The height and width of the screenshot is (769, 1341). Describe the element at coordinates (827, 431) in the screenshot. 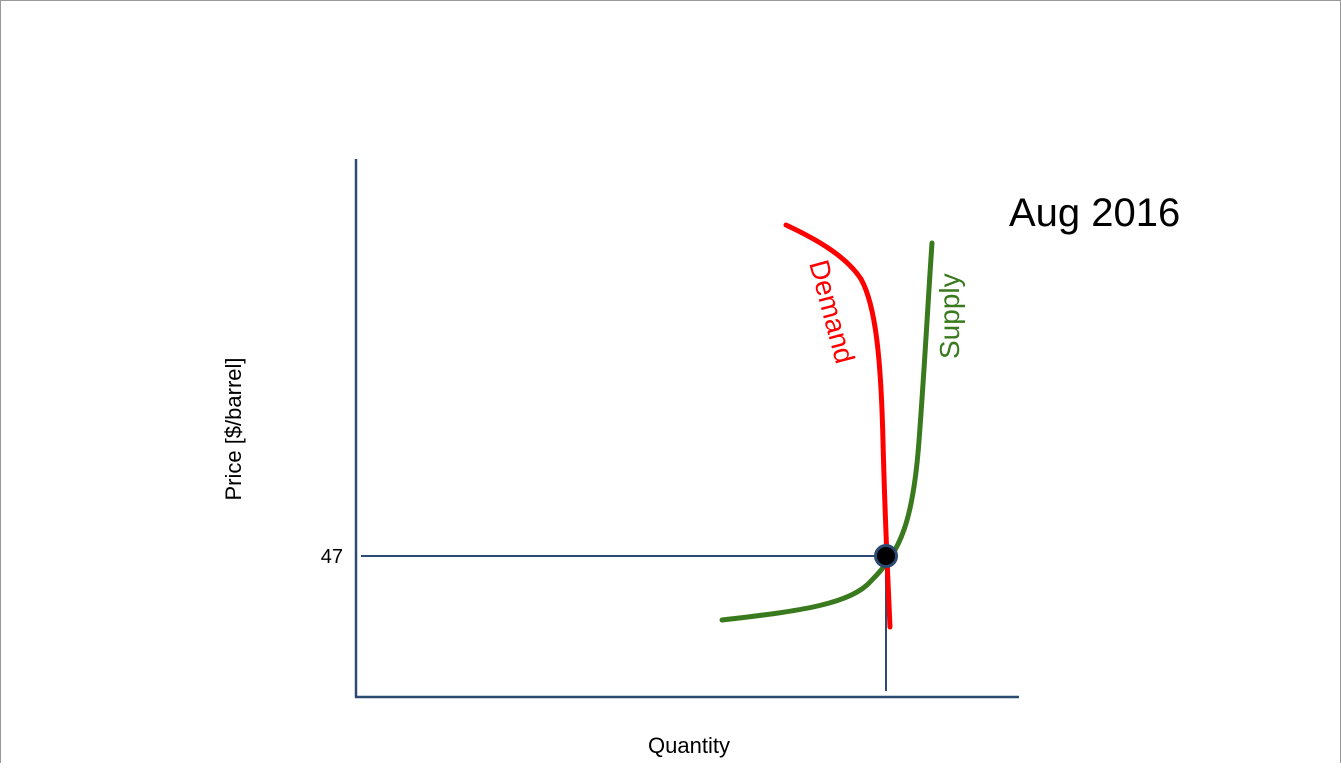

I see `supply-curve` at that location.